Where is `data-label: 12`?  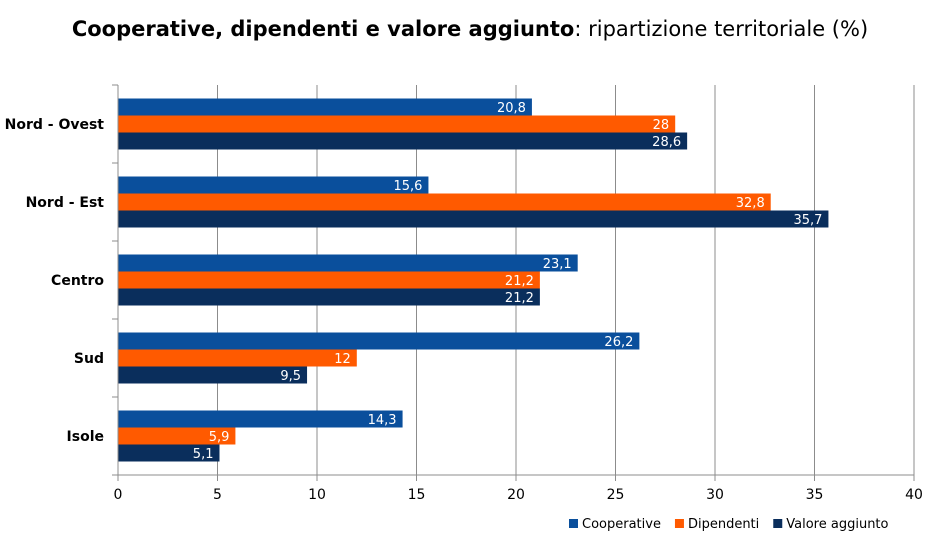
data-label: 12 is located at coordinates (342, 359).